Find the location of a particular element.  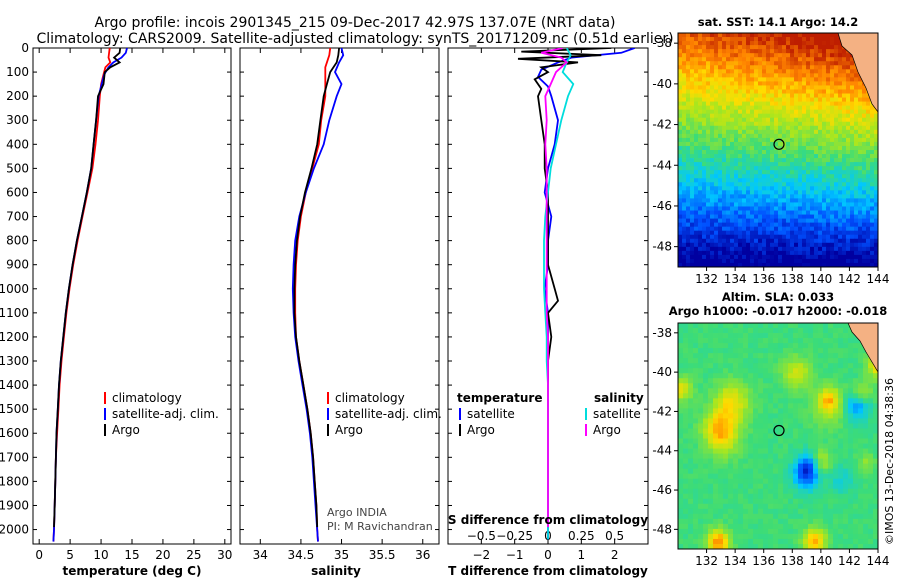

legend-label-satellite: satellite-adj. clim. is located at coordinates (165, 414).